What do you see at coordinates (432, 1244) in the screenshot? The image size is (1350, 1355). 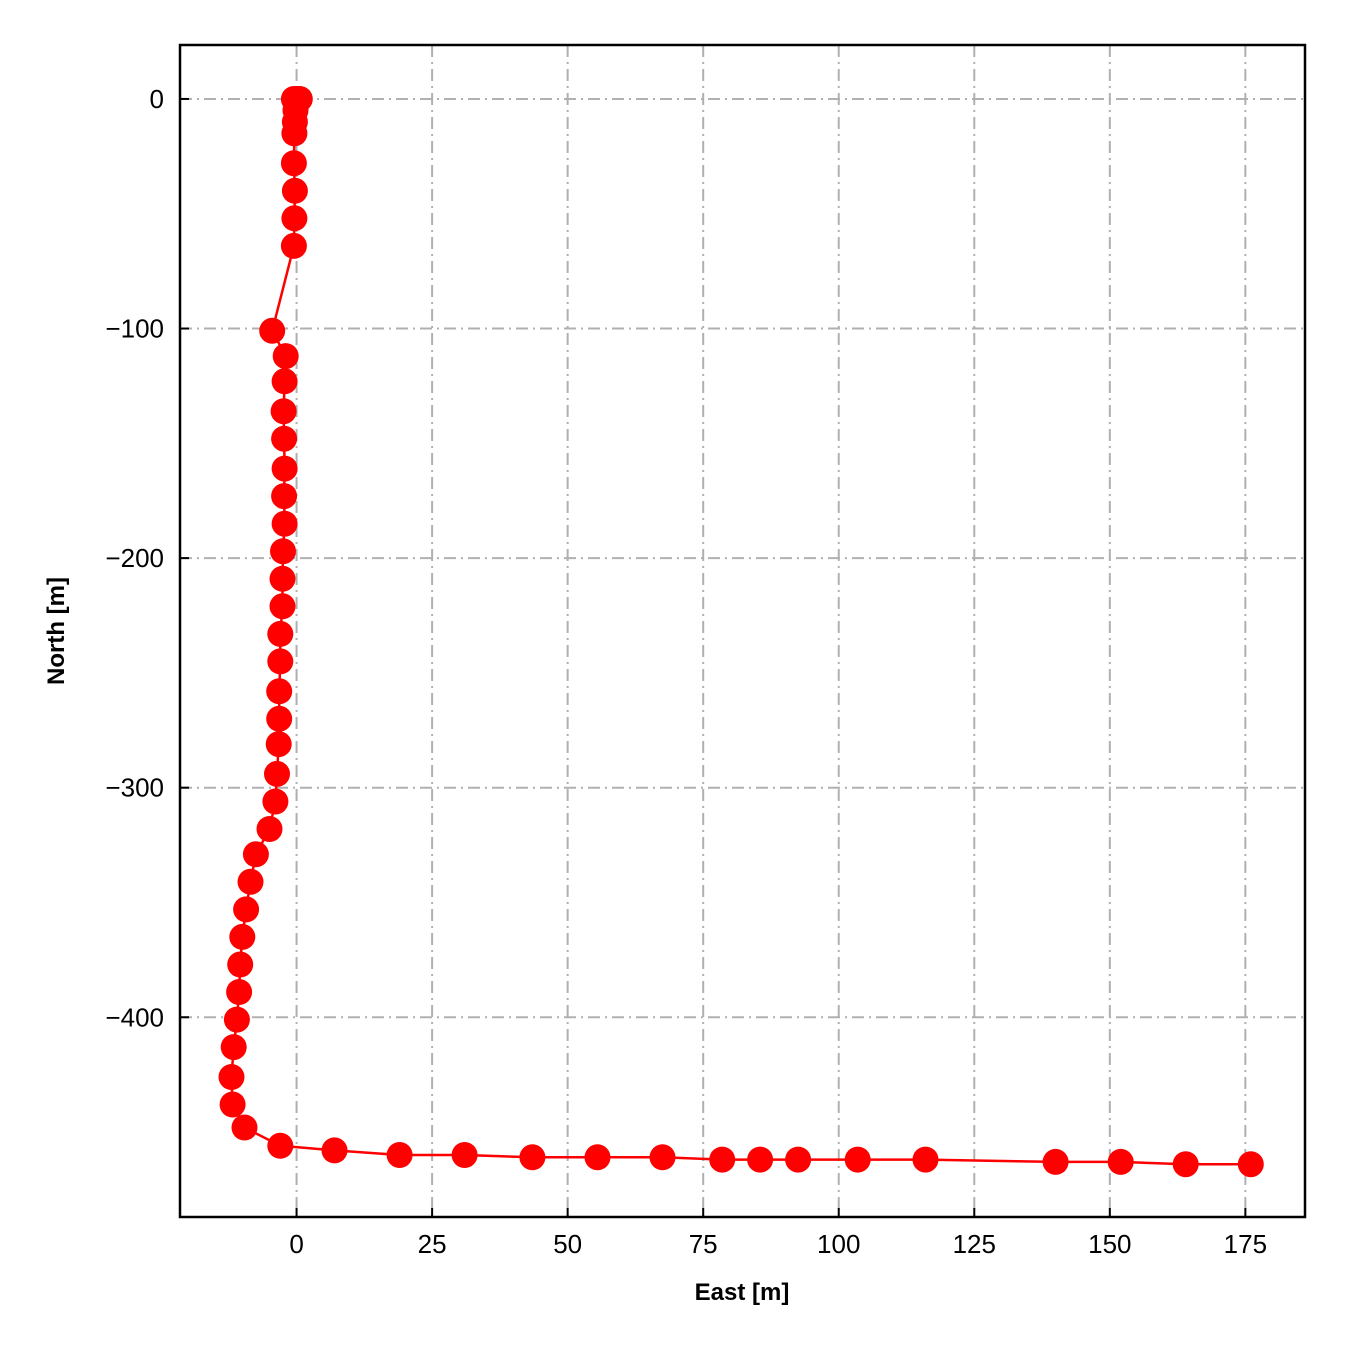 I see `x-tick-label: 25` at bounding box center [432, 1244].